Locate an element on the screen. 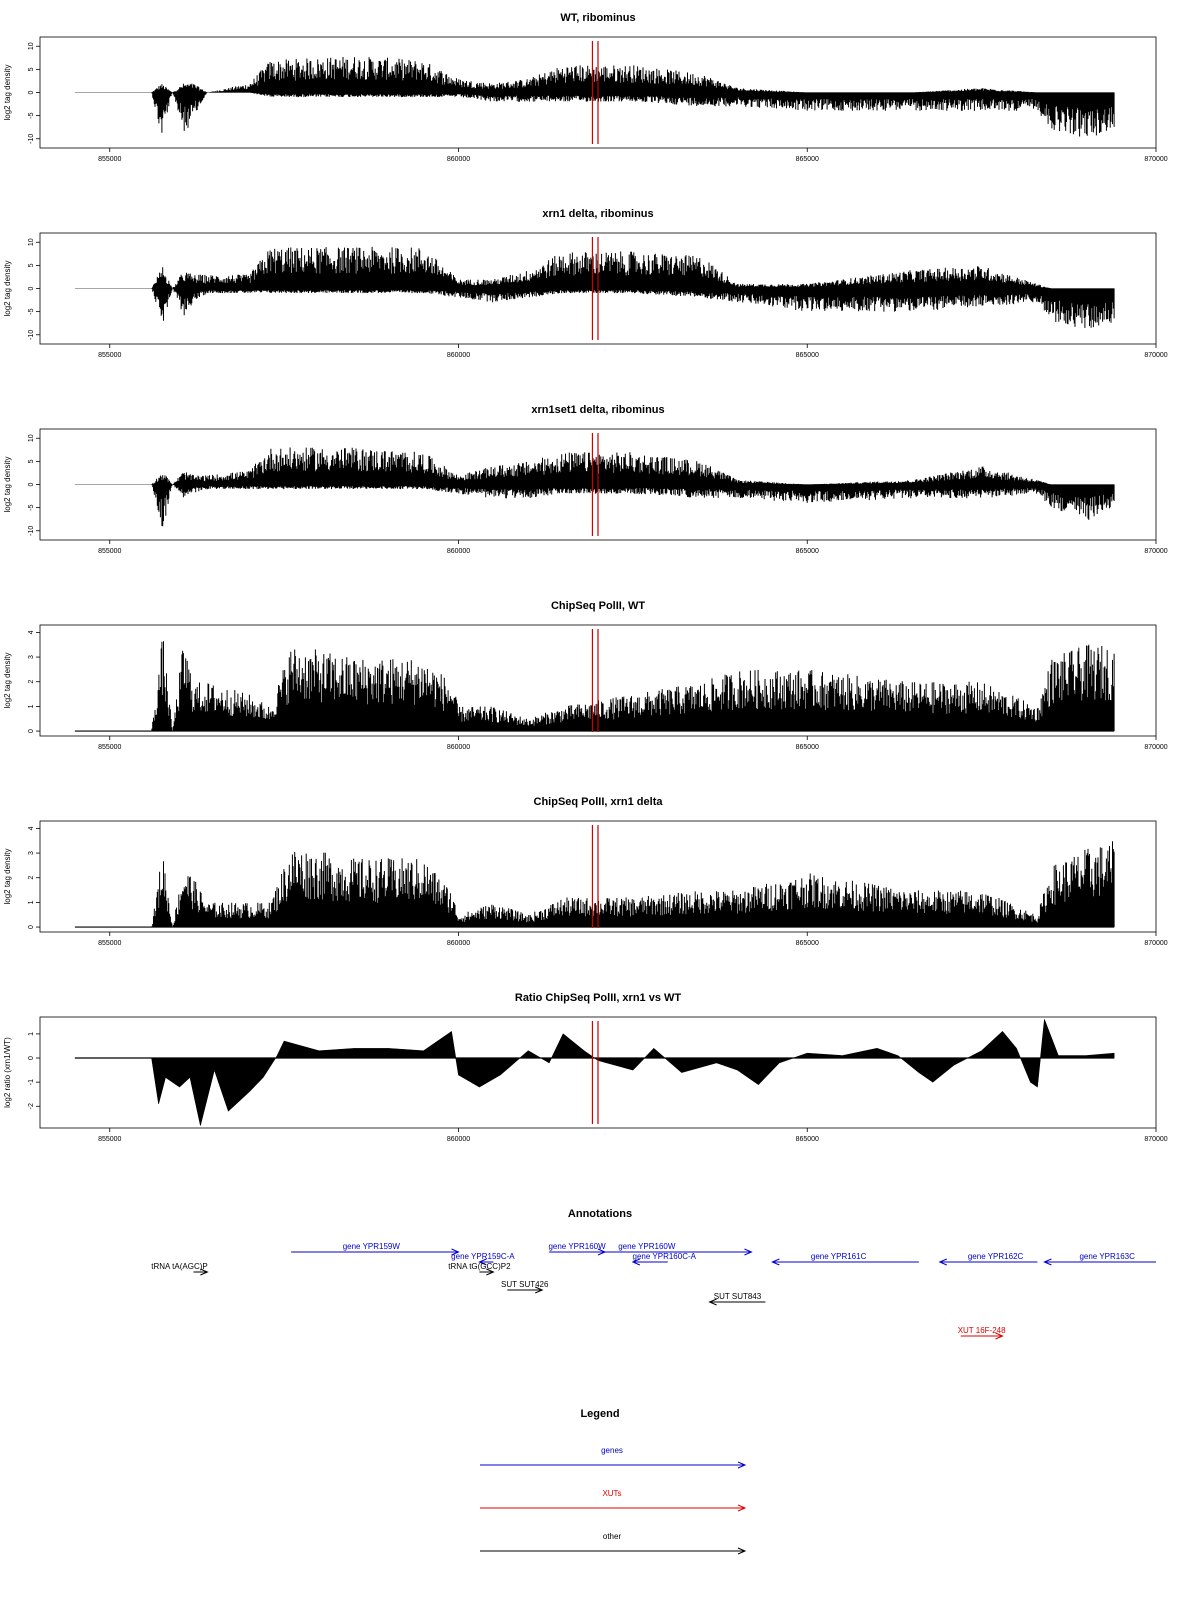 The image size is (1200, 1600). annotation-feature: XUT 16F-248 is located at coordinates (982, 1333).